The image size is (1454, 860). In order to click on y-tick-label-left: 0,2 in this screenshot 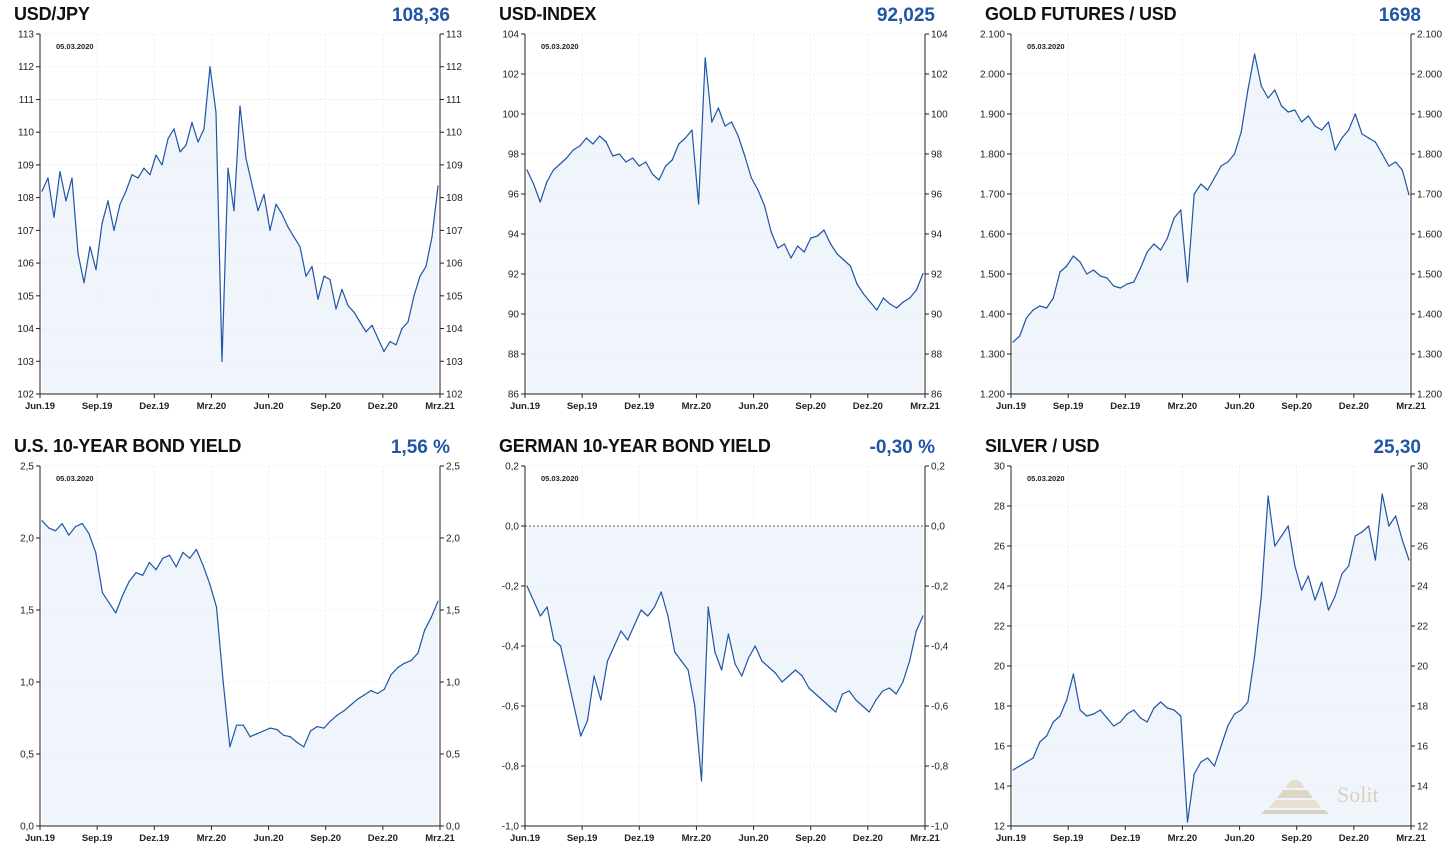, I will do `click(512, 467)`.